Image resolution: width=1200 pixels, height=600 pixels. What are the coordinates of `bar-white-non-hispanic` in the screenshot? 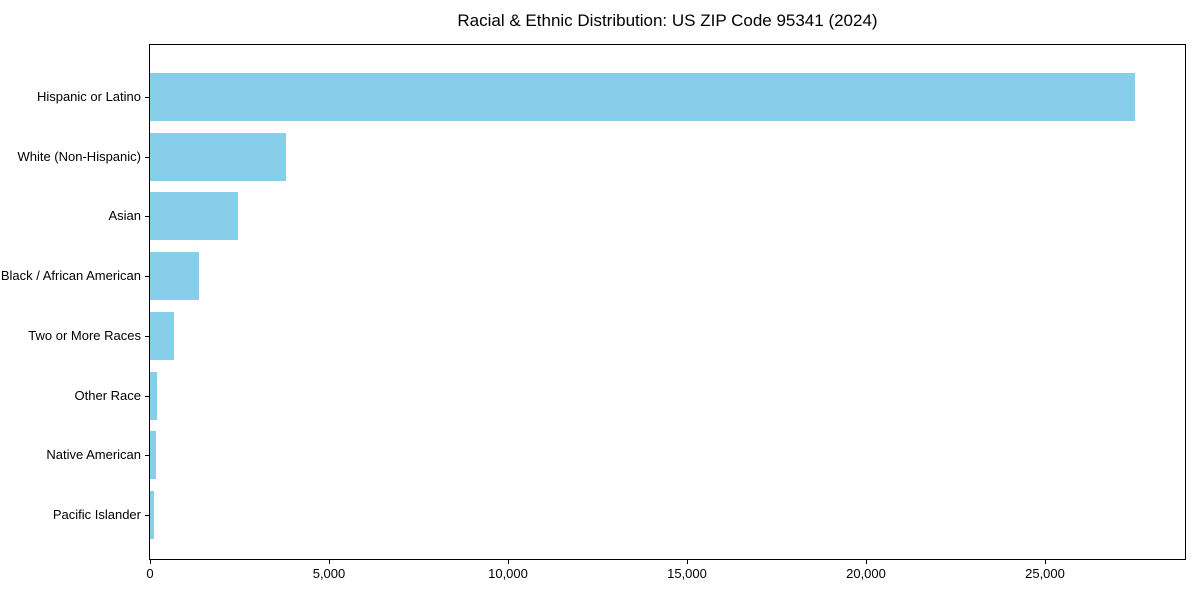 It's located at (218, 156).